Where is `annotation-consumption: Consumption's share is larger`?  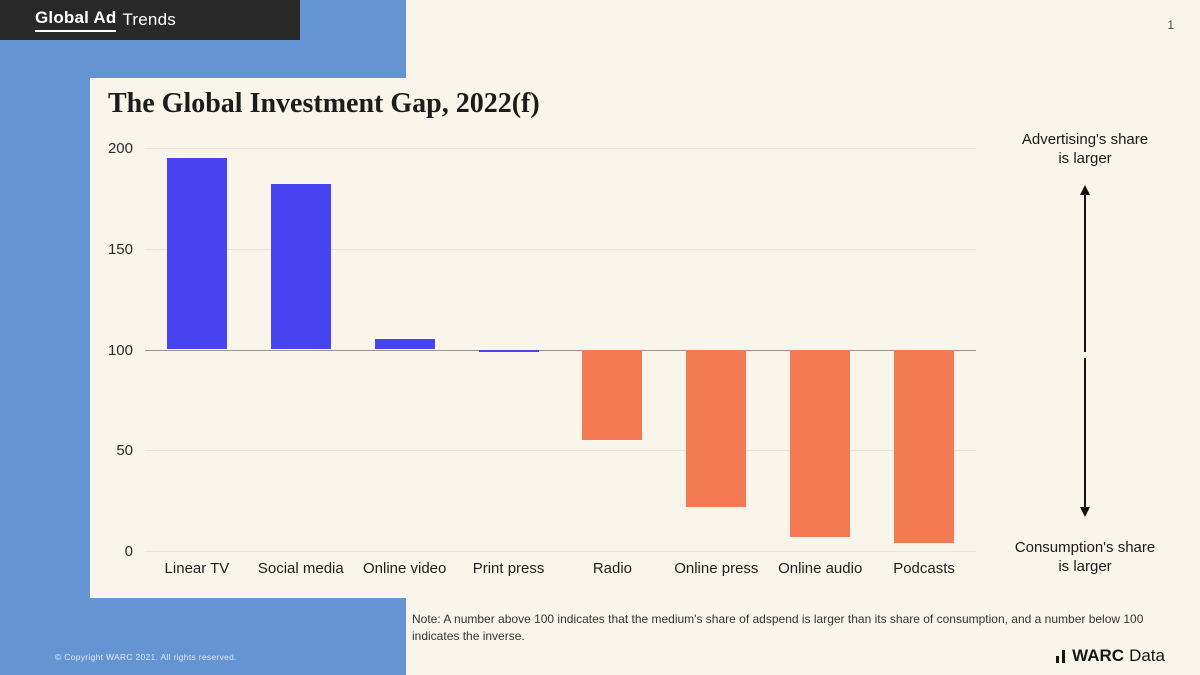
annotation-consumption: Consumption's share is larger is located at coordinates (1085, 558).